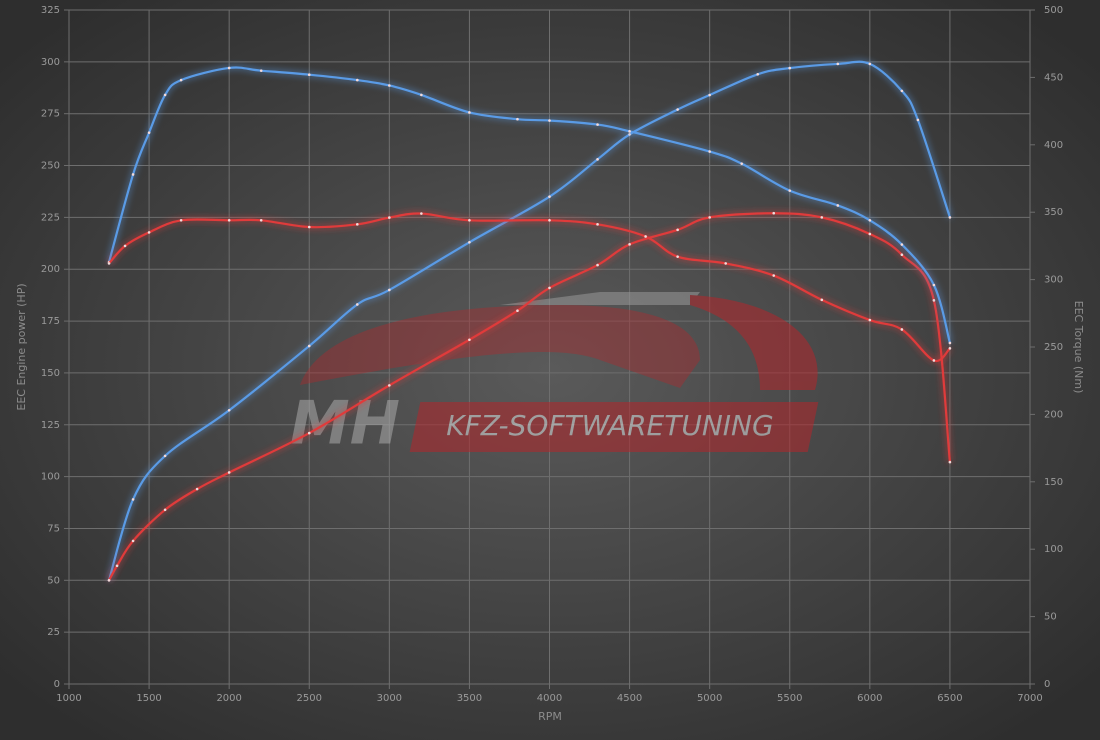 The width and height of the screenshot is (1100, 740). What do you see at coordinates (50, 10) in the screenshot?
I see `y-tick-label: 325` at bounding box center [50, 10].